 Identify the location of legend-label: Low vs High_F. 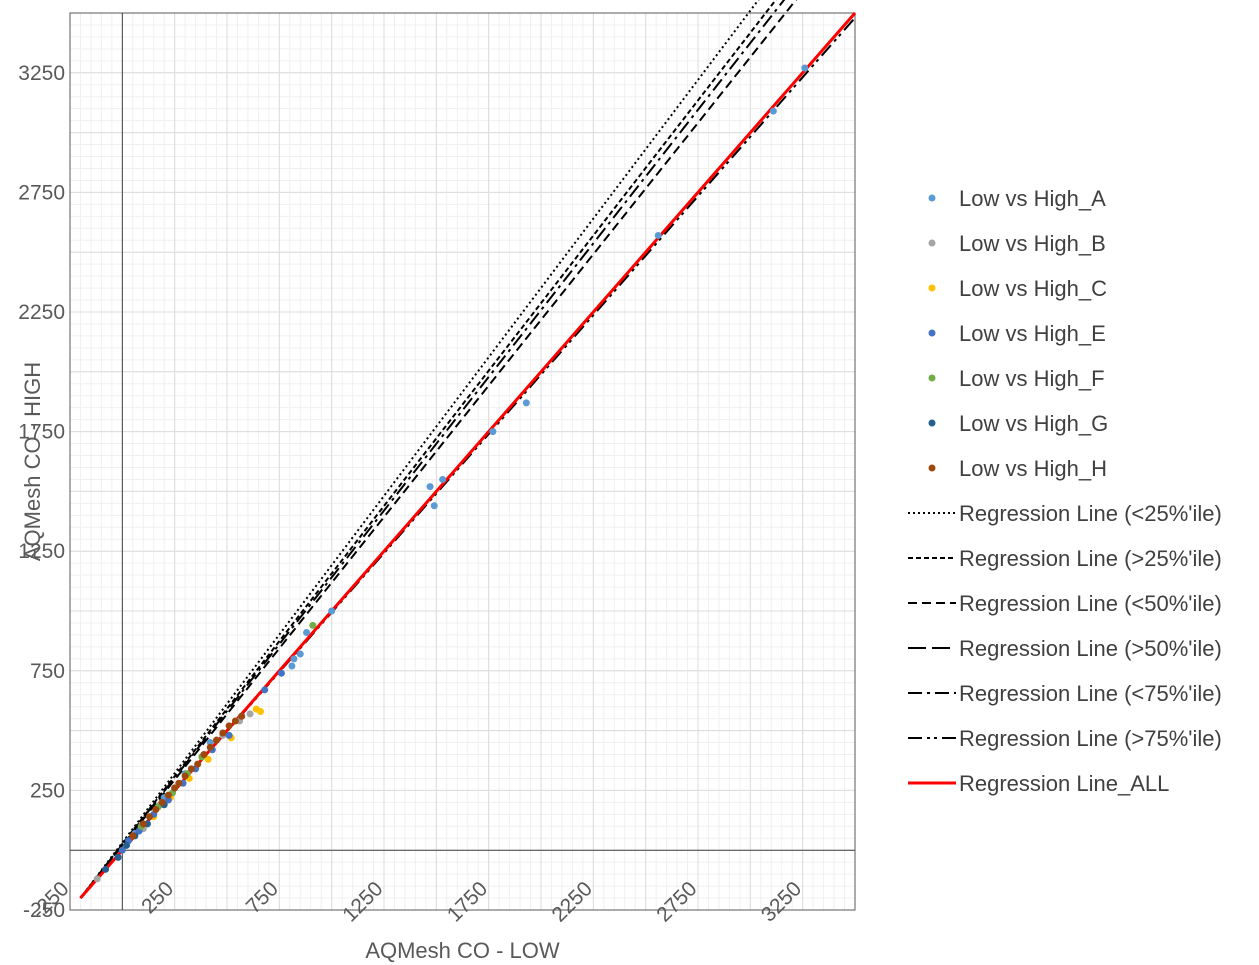
(1032, 378).